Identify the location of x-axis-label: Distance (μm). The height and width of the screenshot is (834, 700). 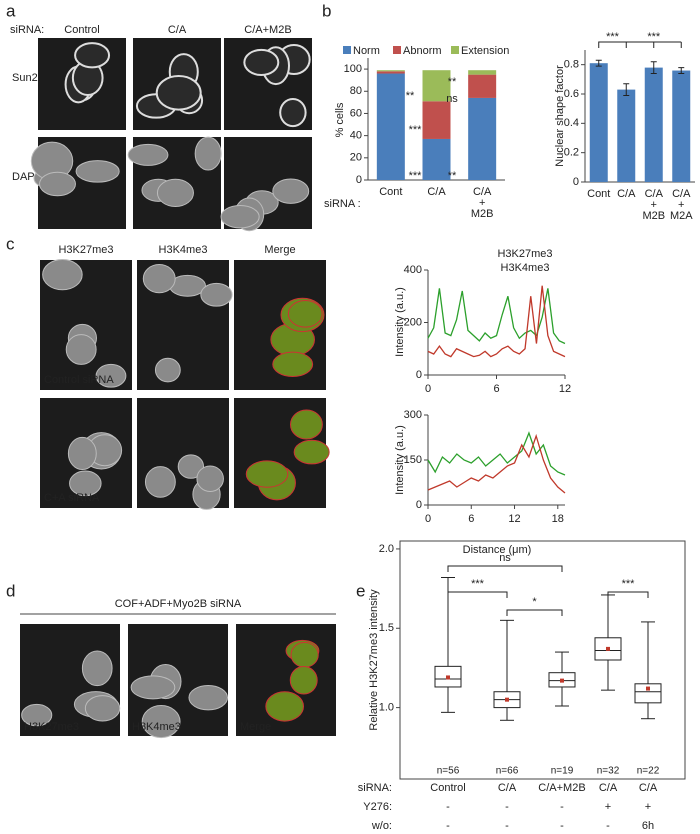
(497, 550).